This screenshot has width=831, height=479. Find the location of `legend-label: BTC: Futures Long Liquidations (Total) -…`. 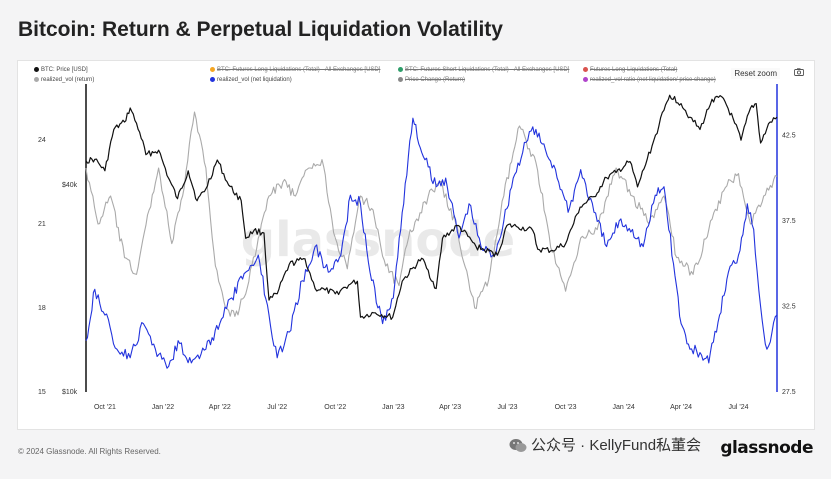

legend-label: BTC: Futures Long Liquidations (Total) -… is located at coordinates (299, 70).